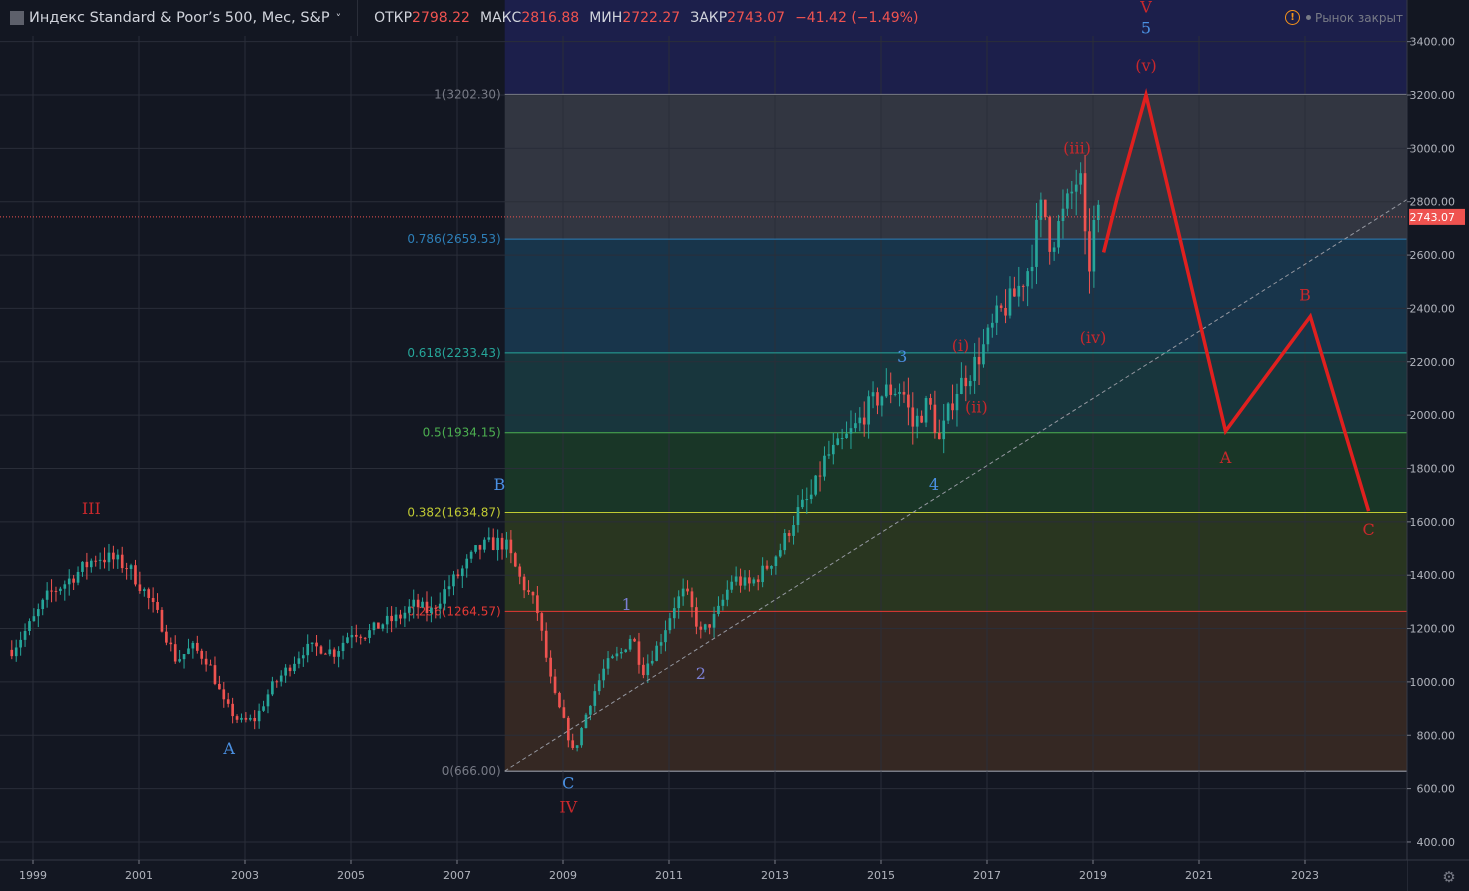  I want to click on fib-label: 0.786(2659.53), so click(453, 239).